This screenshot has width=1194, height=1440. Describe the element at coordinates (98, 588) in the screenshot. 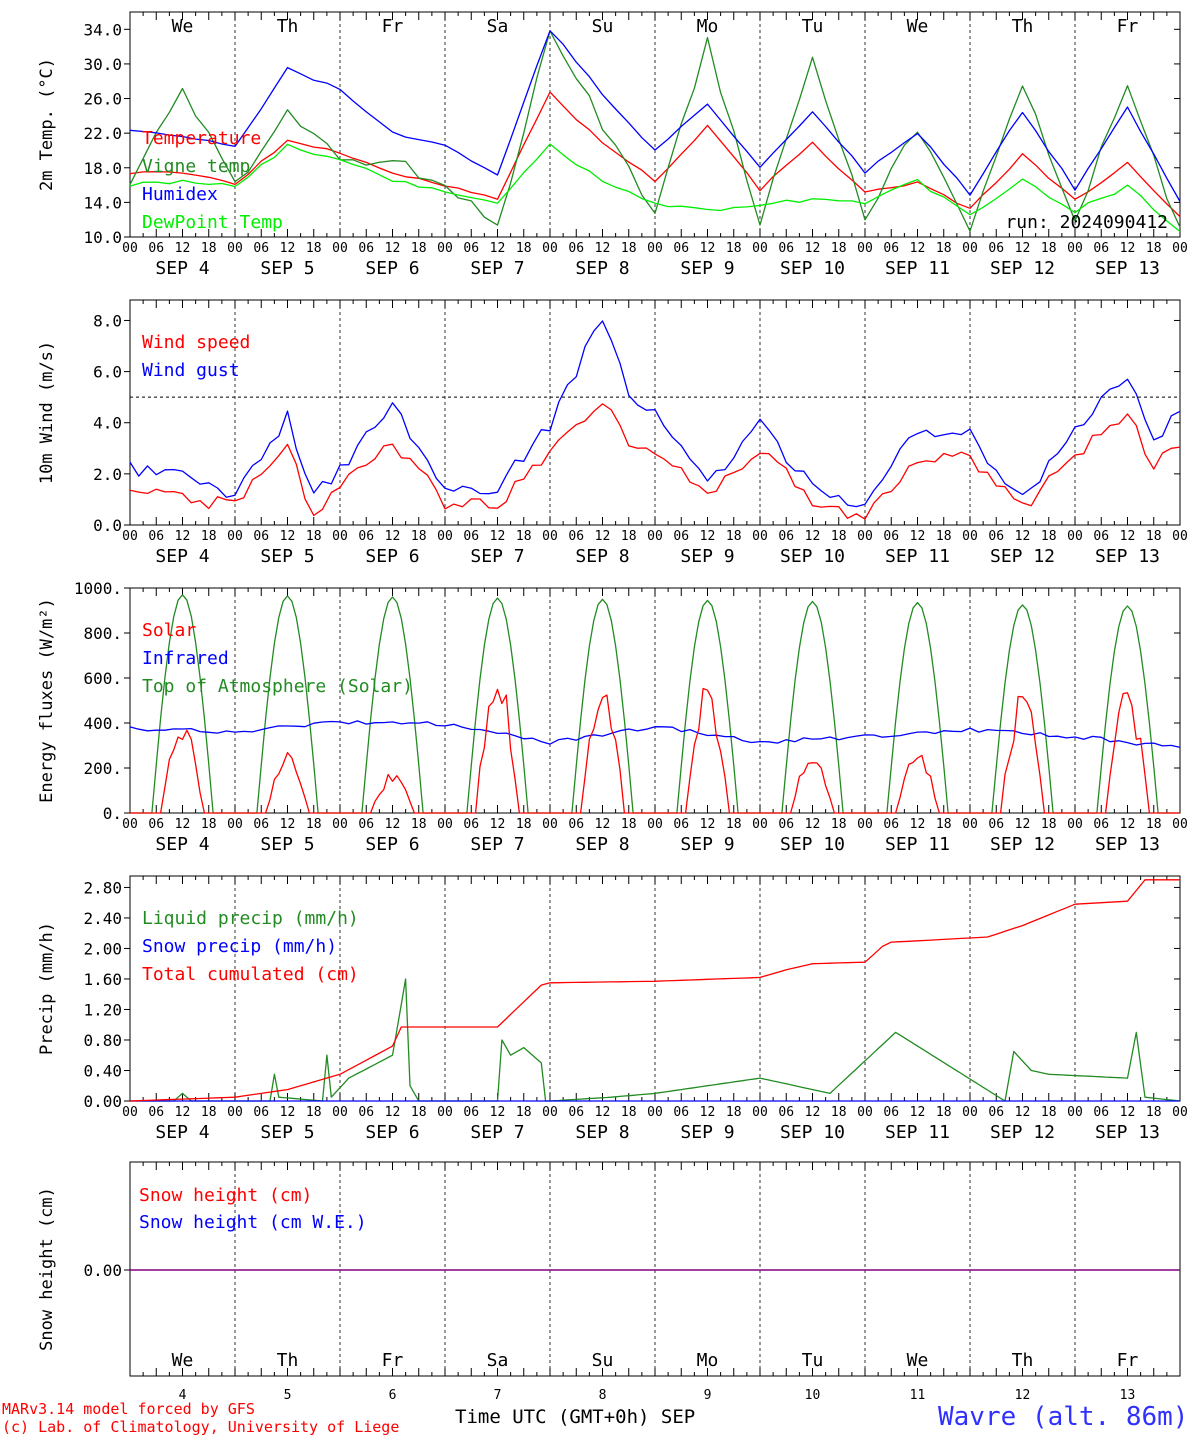

I see `y-tick-label: 1000.` at that location.